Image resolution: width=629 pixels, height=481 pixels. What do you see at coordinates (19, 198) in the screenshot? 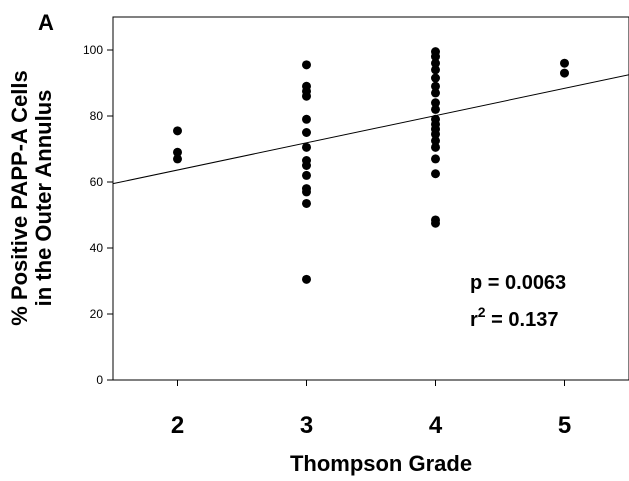
I see `y-axis-title-line1: % Positive PAPP-A Cells` at bounding box center [19, 198].